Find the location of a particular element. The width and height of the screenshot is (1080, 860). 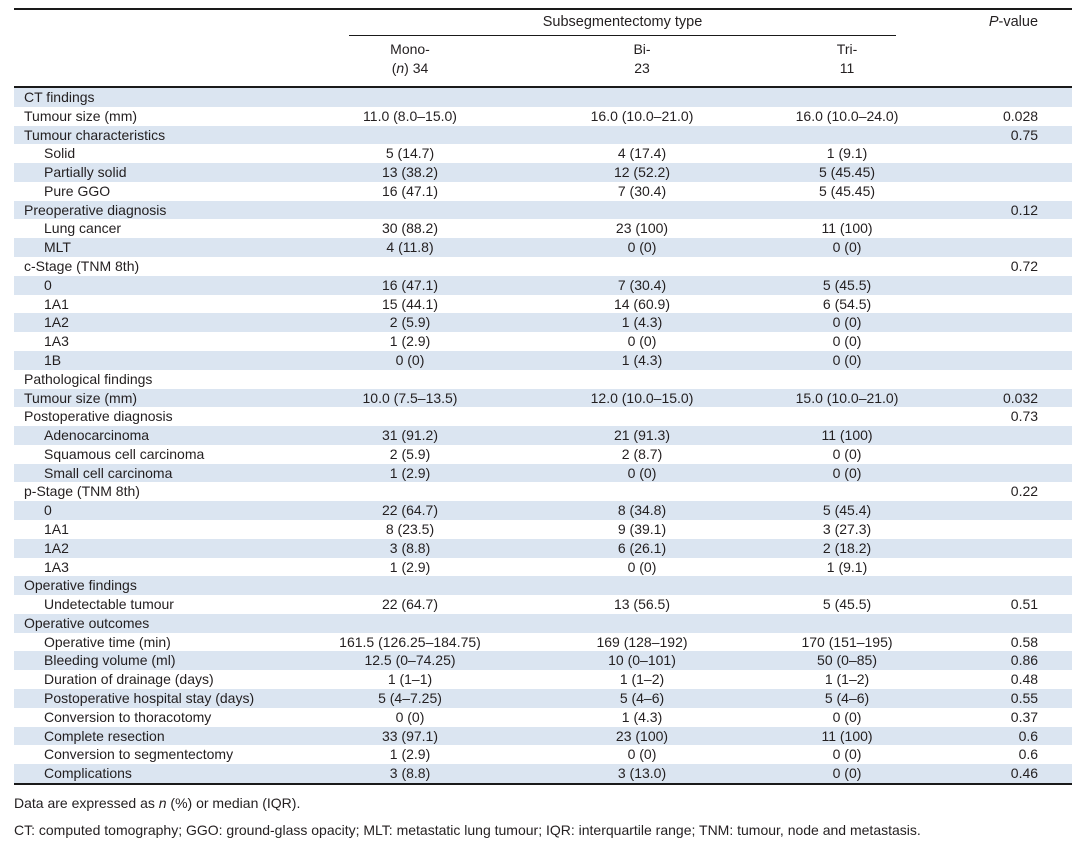

cell-mono: 13 (38.2) is located at coordinates (410, 172).